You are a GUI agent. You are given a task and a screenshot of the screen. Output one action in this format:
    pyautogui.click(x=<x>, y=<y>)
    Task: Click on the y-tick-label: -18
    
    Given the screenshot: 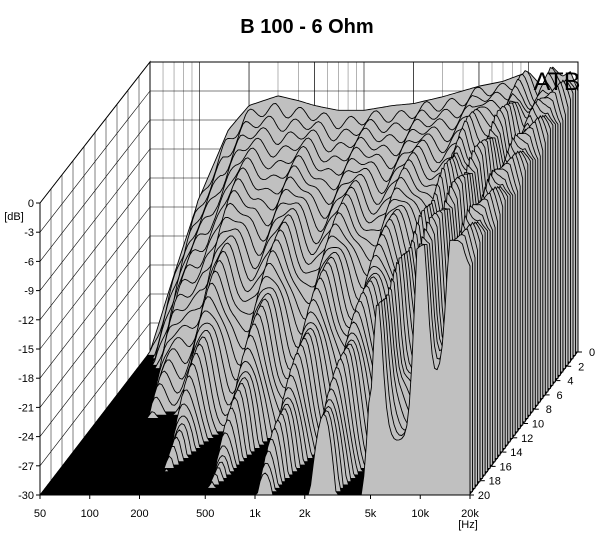 What is the action you would take?
    pyautogui.click(x=26, y=379)
    